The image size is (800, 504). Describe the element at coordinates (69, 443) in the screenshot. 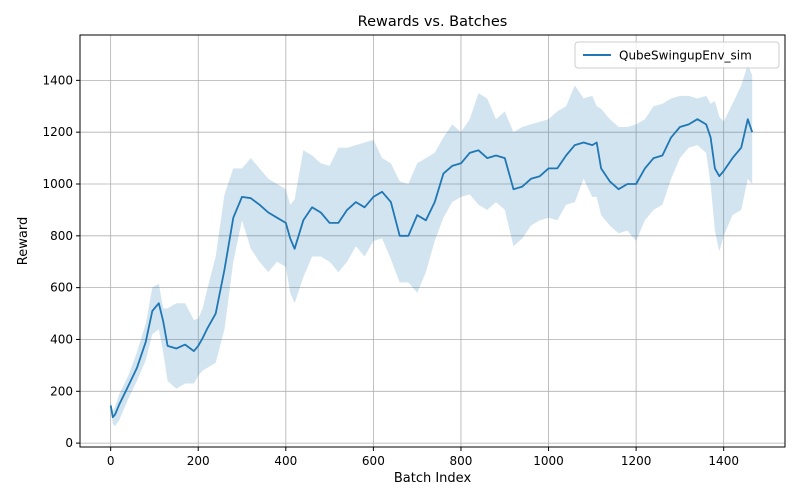

I see `y-tick-label-0: 0` at that location.